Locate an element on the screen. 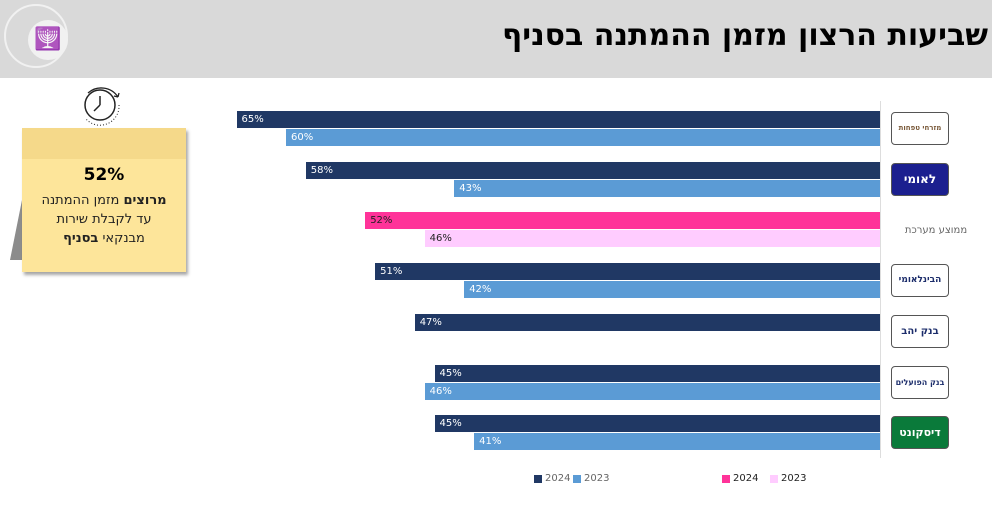 This screenshot has width=992, height=506. legend-item-2023: 2023 is located at coordinates (591, 478).